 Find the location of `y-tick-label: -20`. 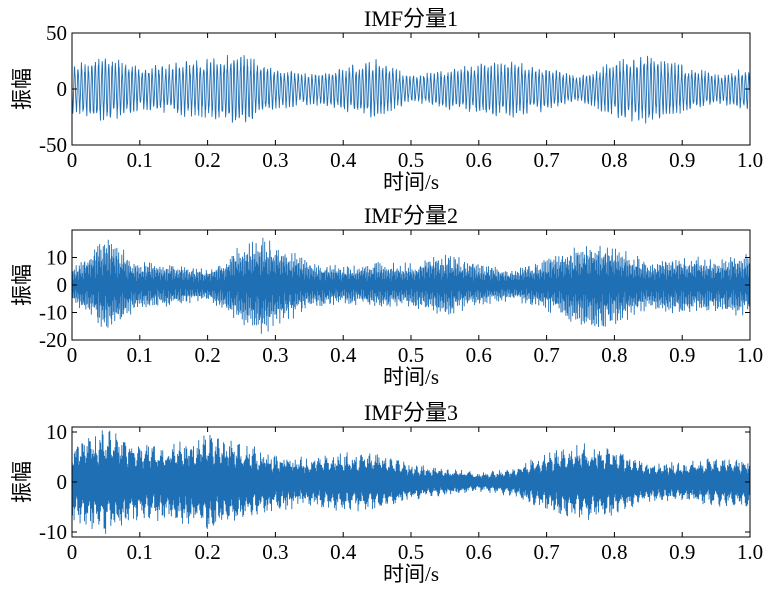

y-tick-label: -20 is located at coordinates (53, 340).